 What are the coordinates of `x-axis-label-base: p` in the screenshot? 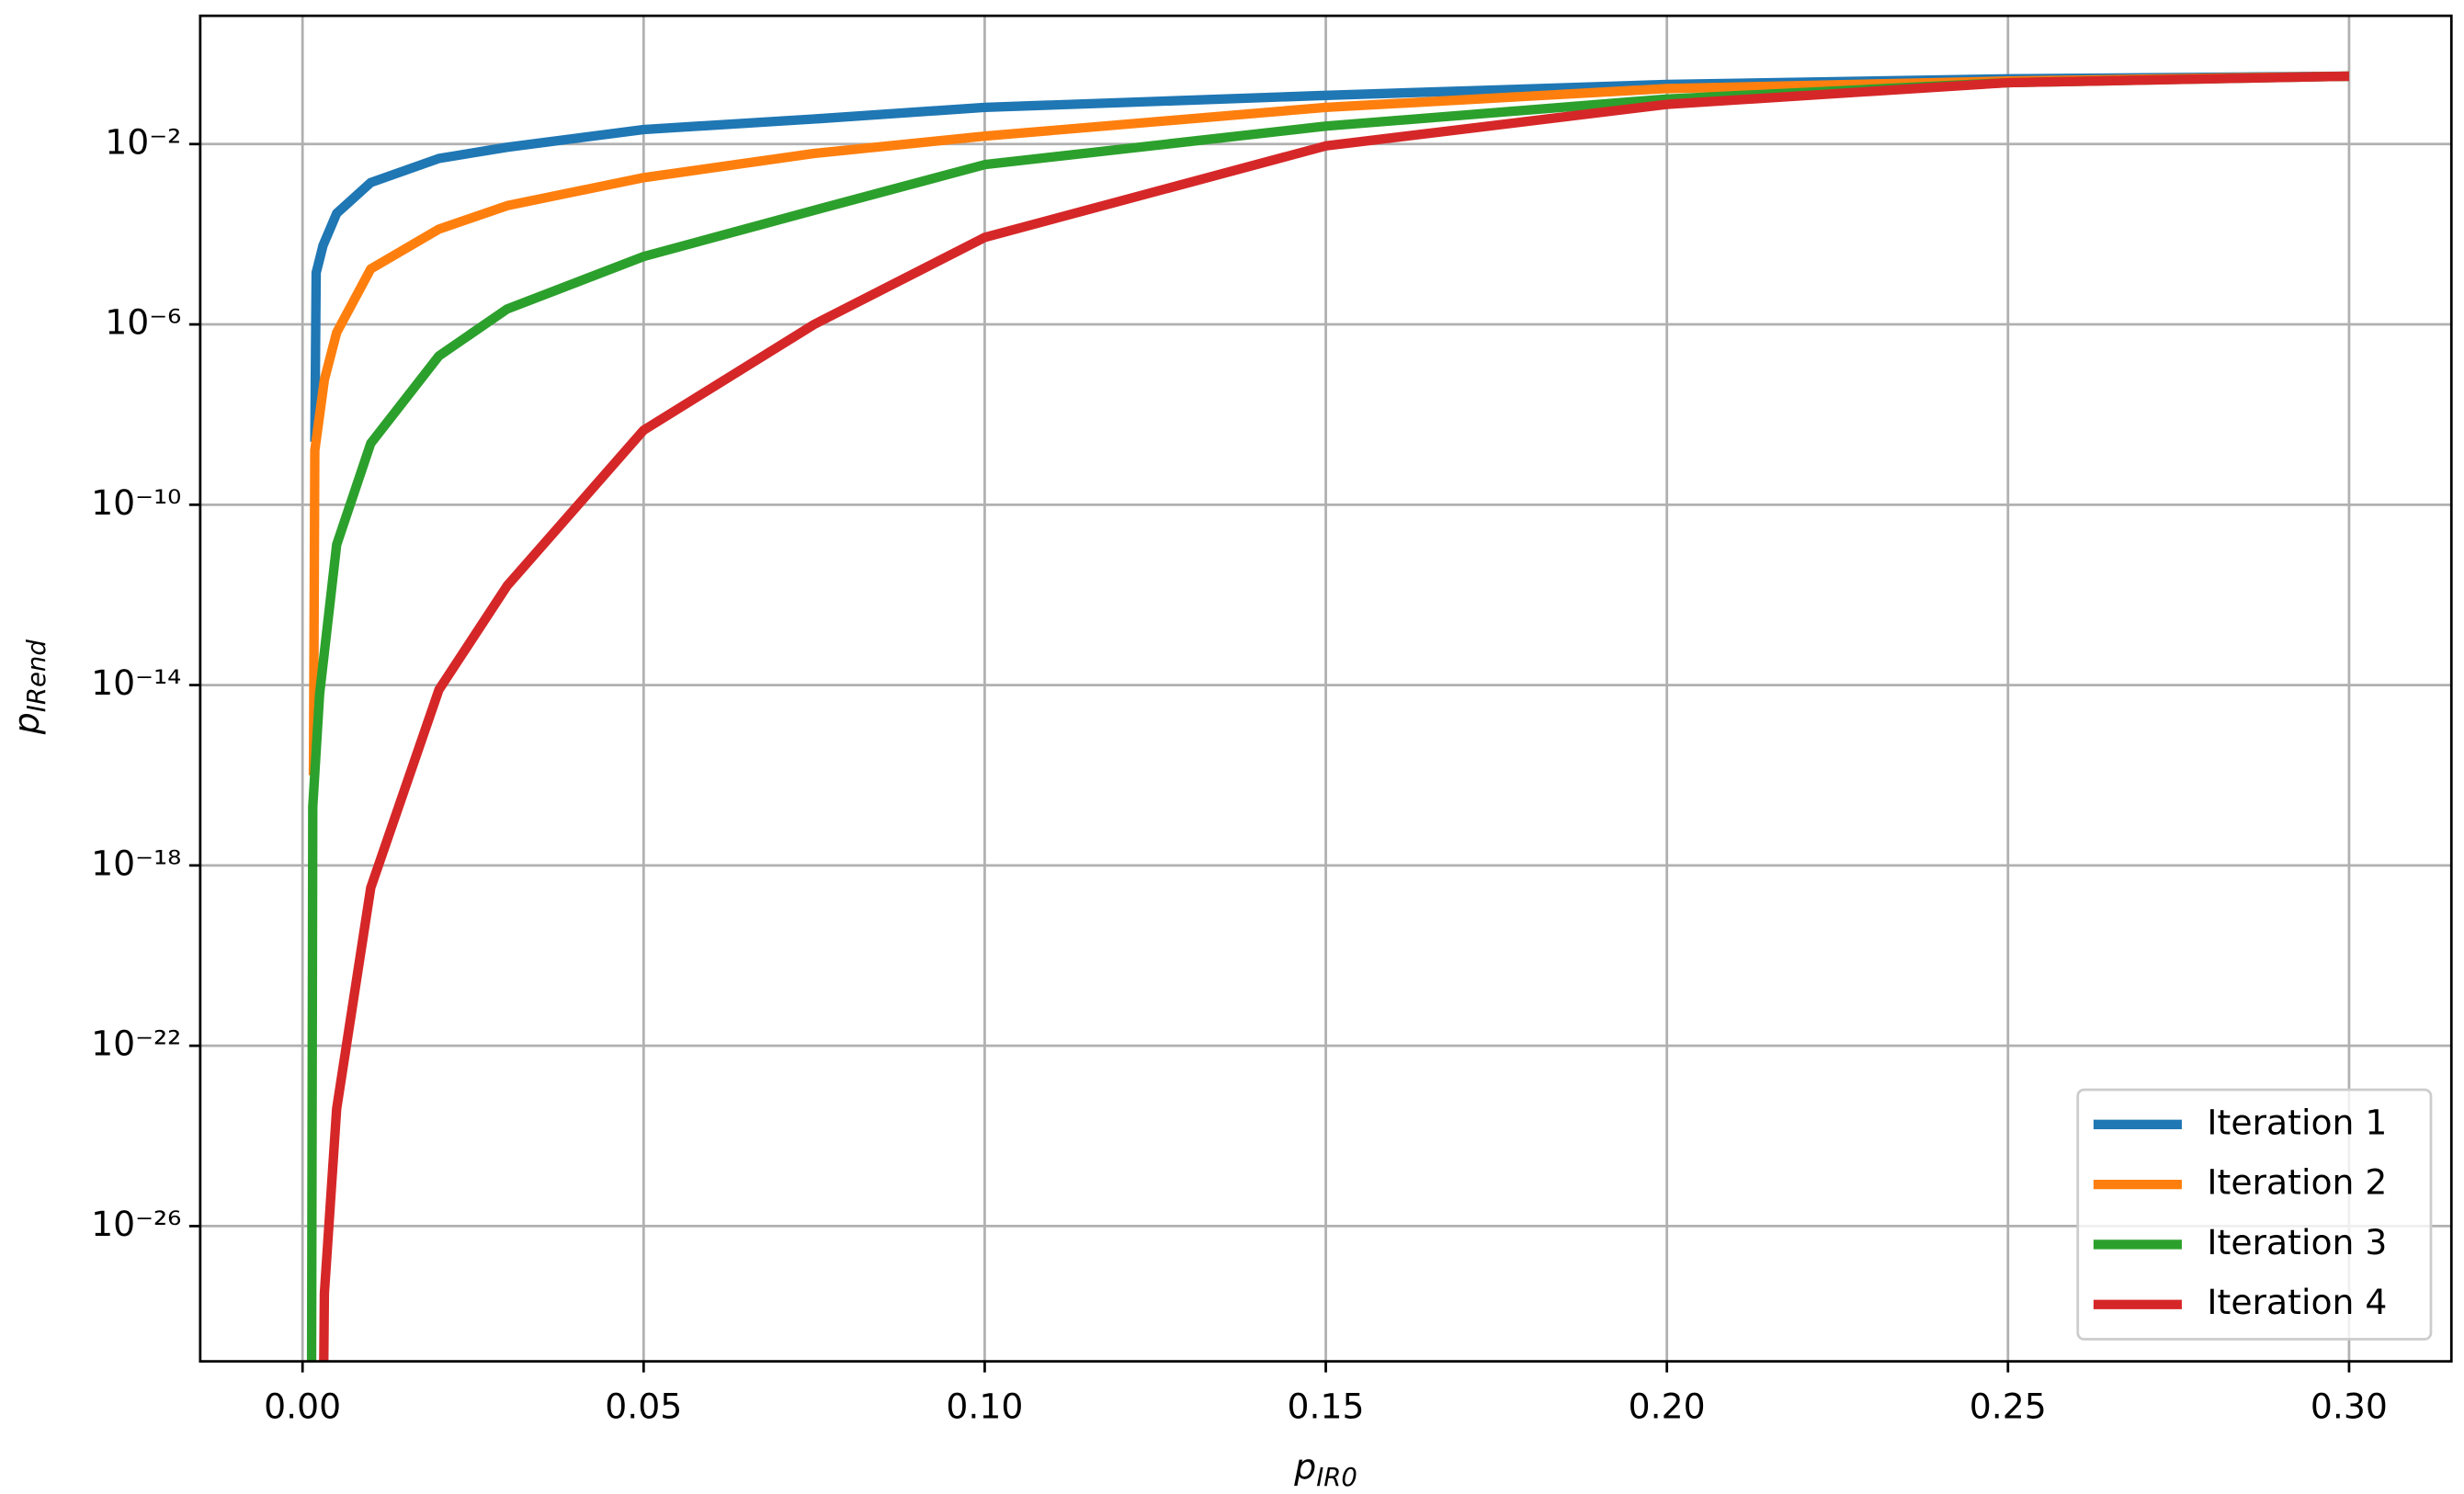 It's located at (1304, 1466).